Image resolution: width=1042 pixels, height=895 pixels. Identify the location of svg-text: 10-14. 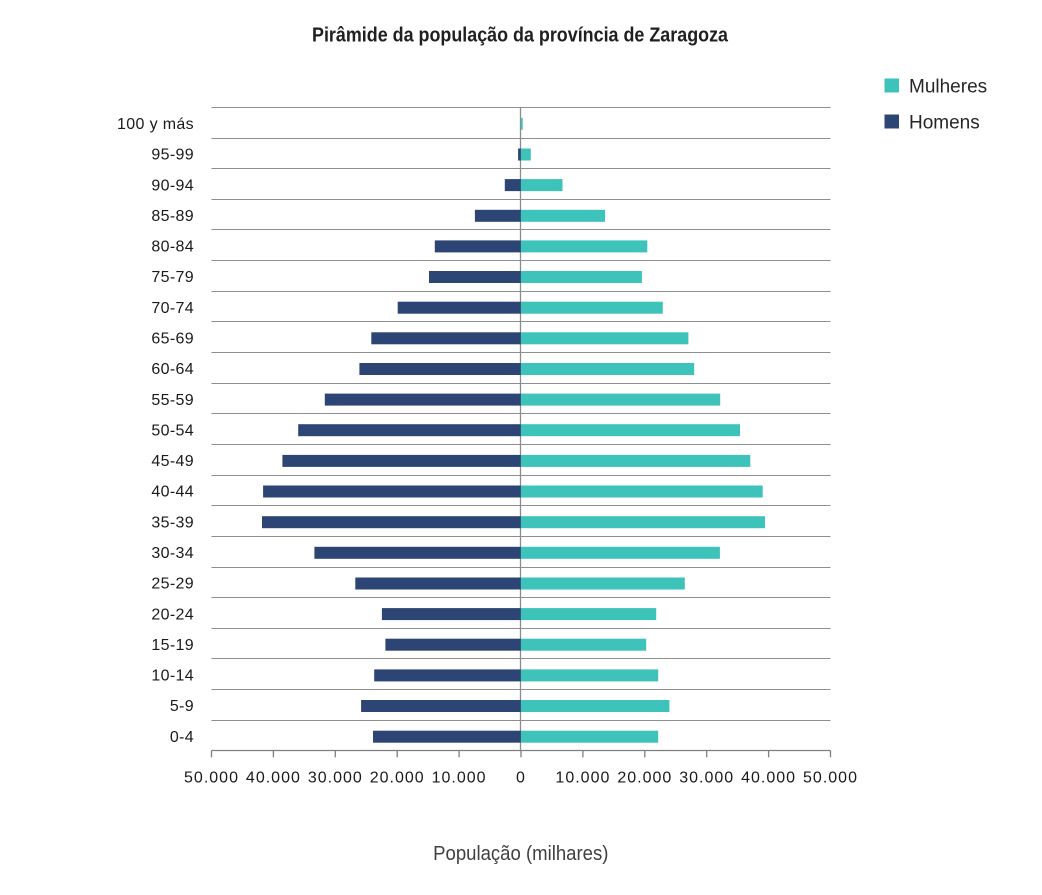
(172, 676).